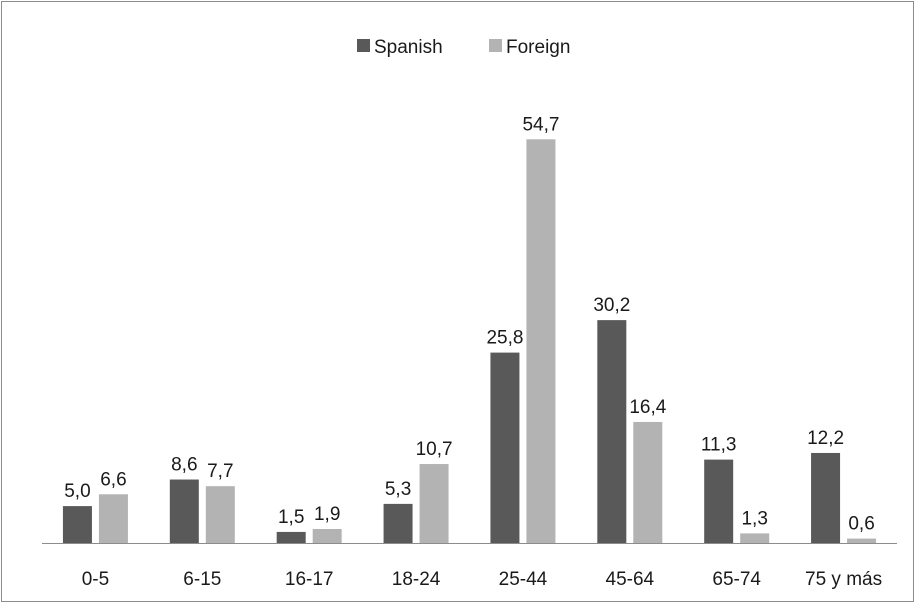 This screenshot has width=917, height=604. I want to click on legend-swatch-spanish, so click(363, 45).